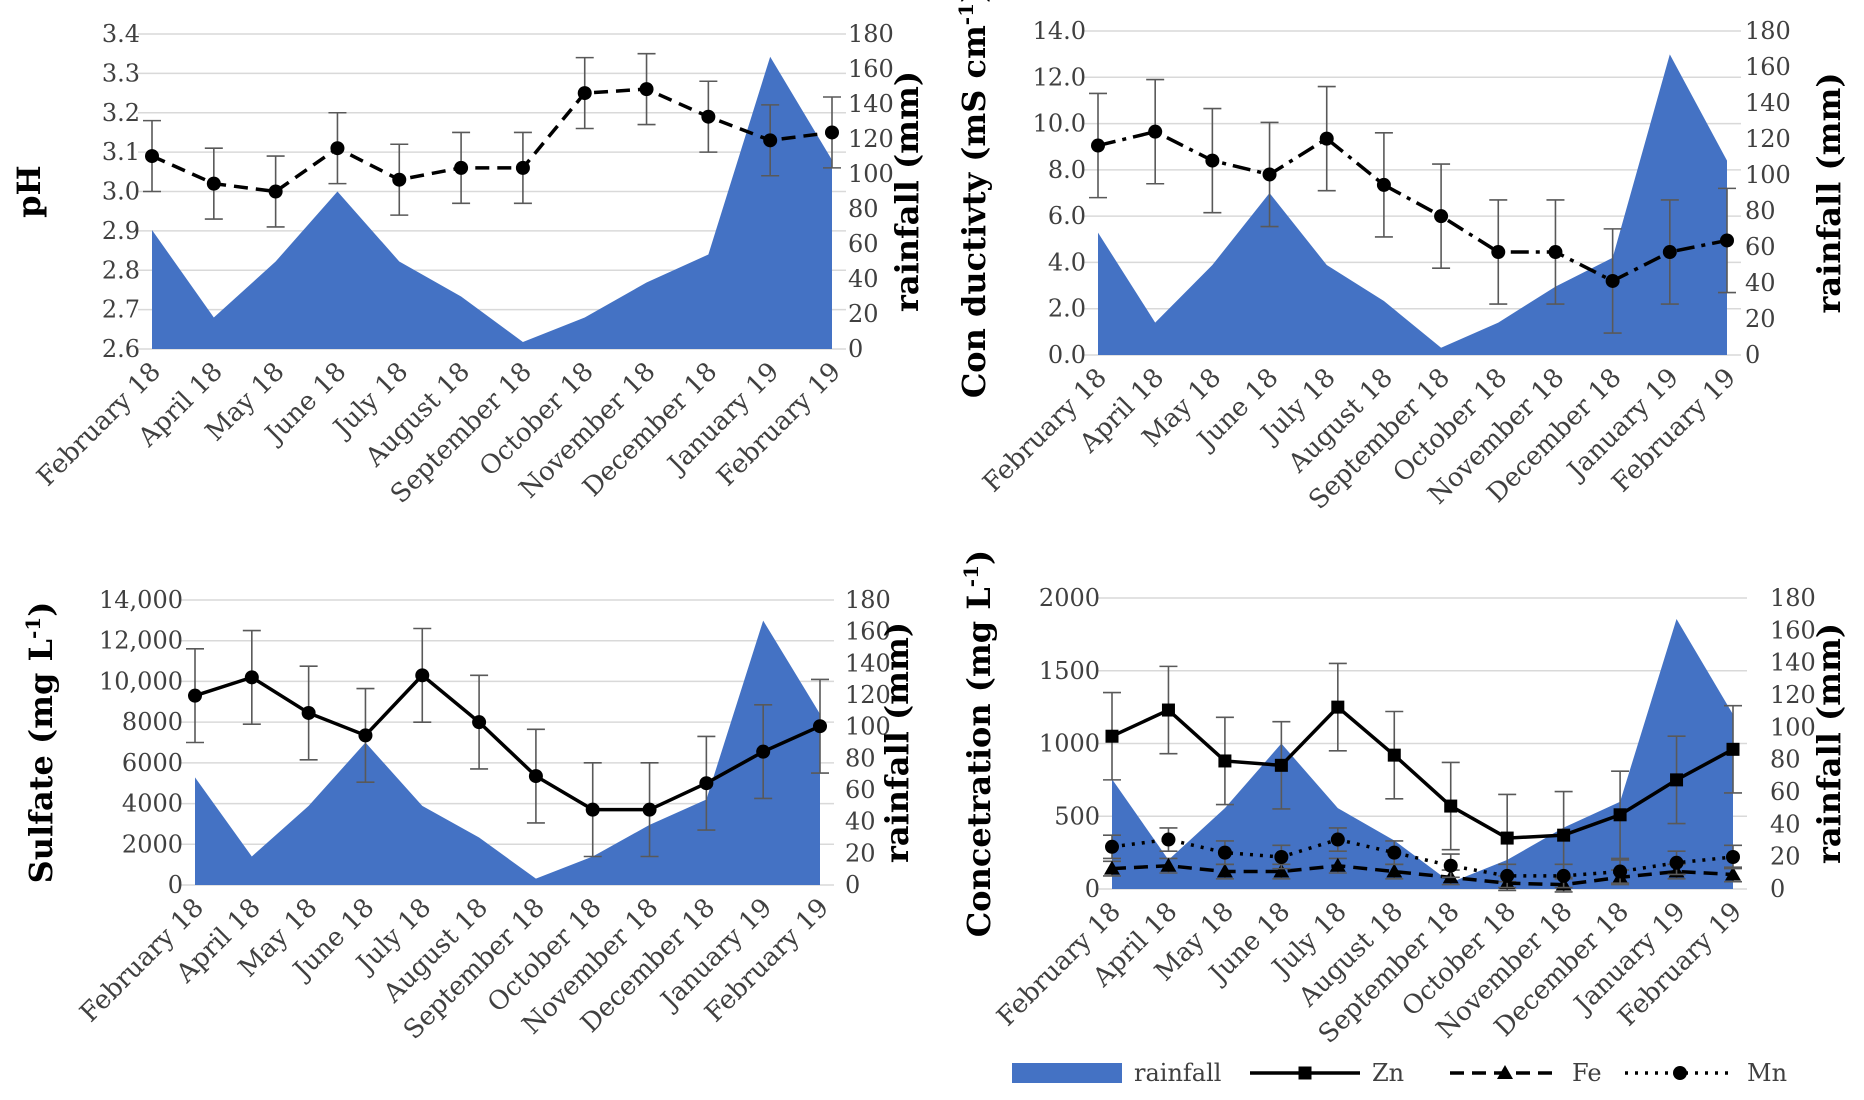 The width and height of the screenshot is (1864, 1100). What do you see at coordinates (152, 844) in the screenshot?
I see `y-tick-label: 2000` at bounding box center [152, 844].